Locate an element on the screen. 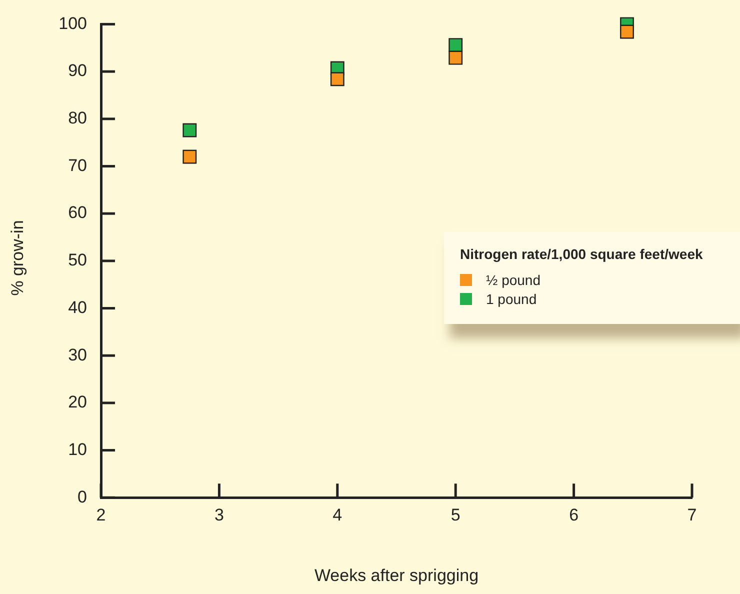 This screenshot has height=594, width=740. y-tick-label: 90 is located at coordinates (77, 70).